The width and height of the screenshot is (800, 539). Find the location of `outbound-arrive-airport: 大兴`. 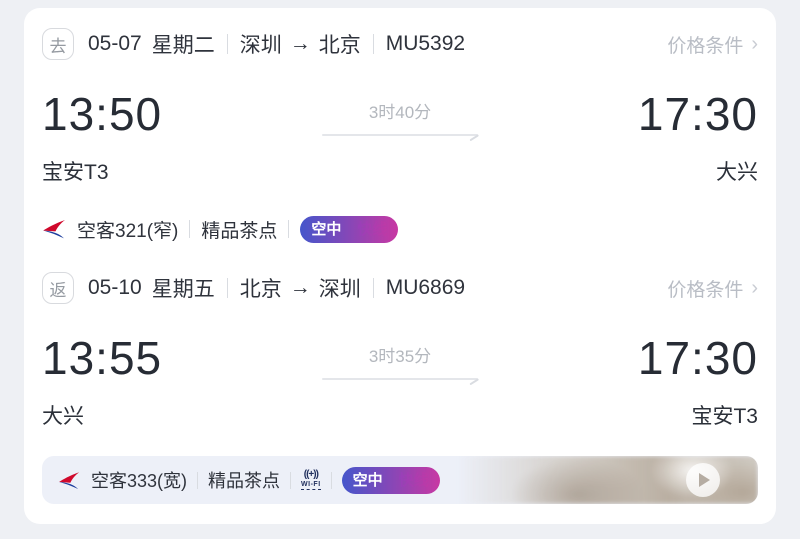

outbound-arrive-airport: 大兴 is located at coordinates (737, 172).